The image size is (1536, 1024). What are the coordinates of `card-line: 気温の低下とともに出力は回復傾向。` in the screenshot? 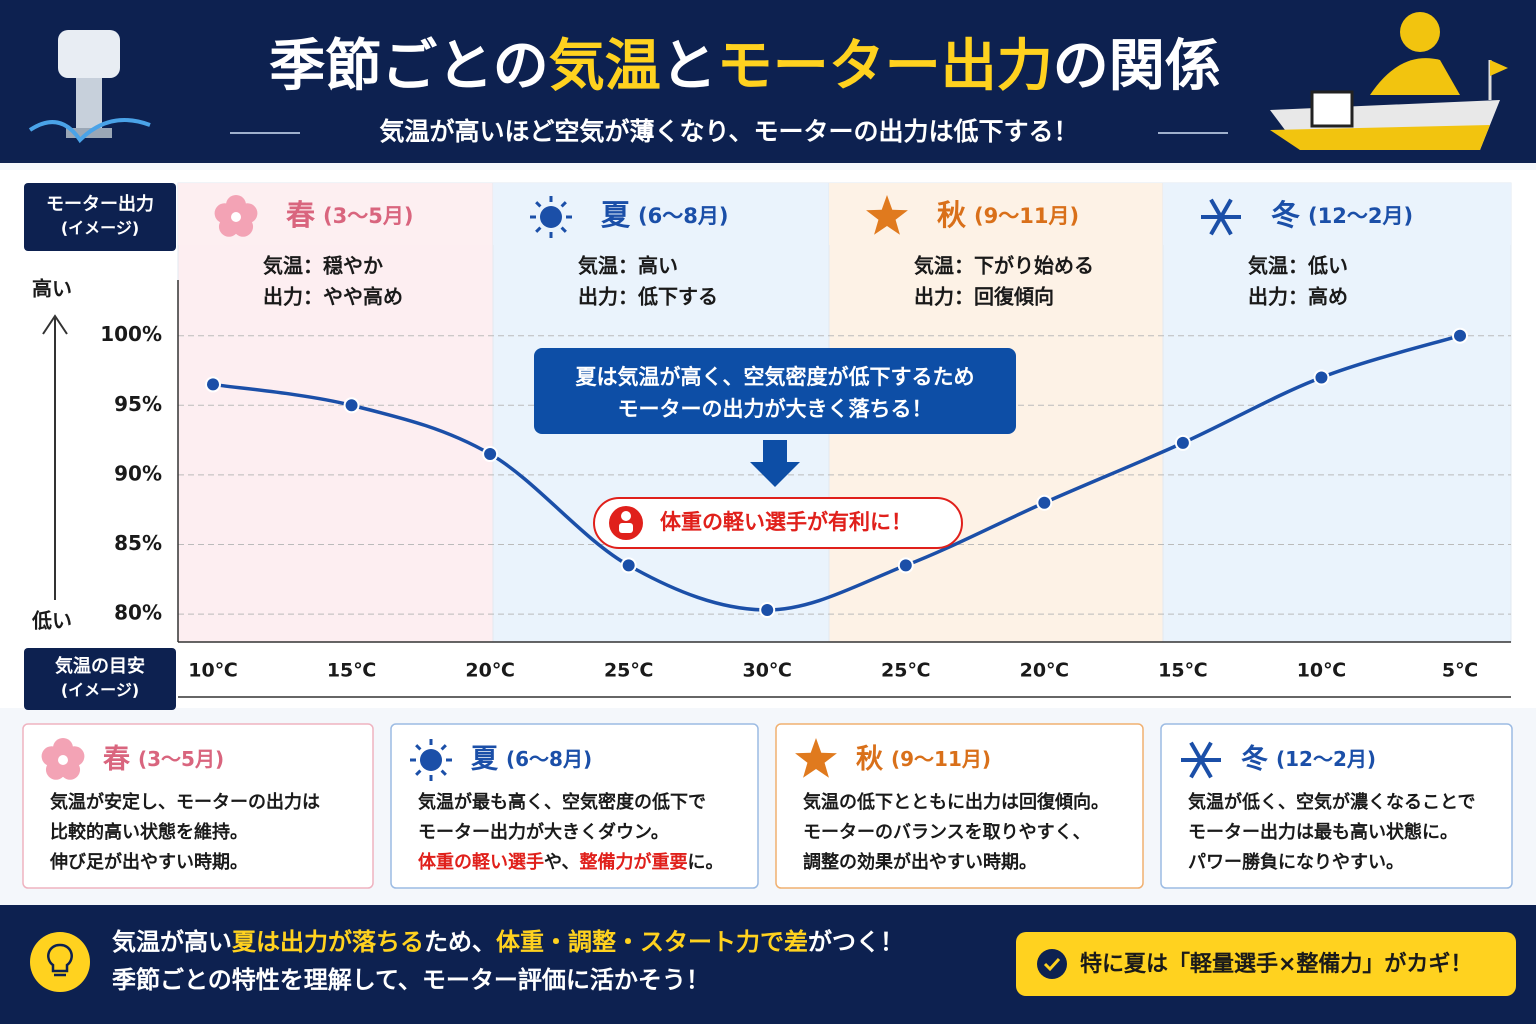 It's located at (956, 802).